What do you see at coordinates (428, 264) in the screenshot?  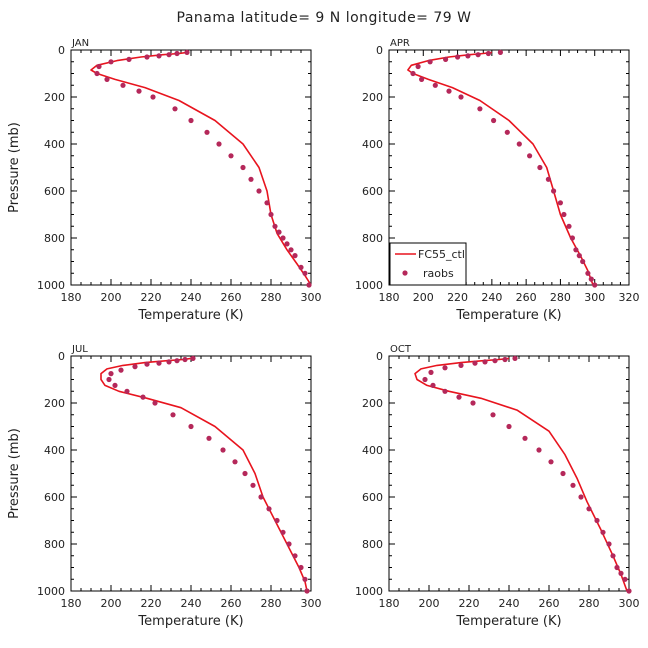 I see `legend-box` at bounding box center [428, 264].